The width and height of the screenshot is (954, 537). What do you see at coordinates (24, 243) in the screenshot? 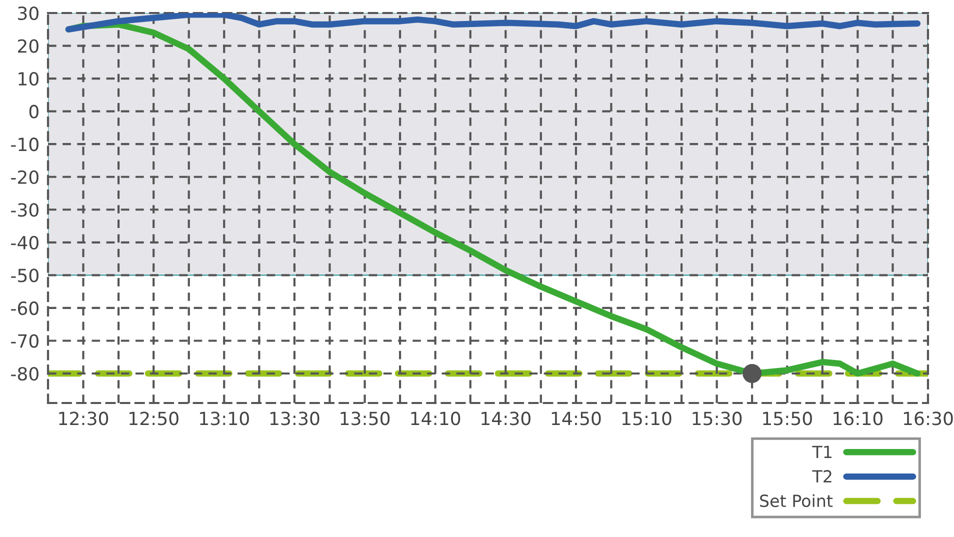
I see `y-tick-label: -40` at bounding box center [24, 243].